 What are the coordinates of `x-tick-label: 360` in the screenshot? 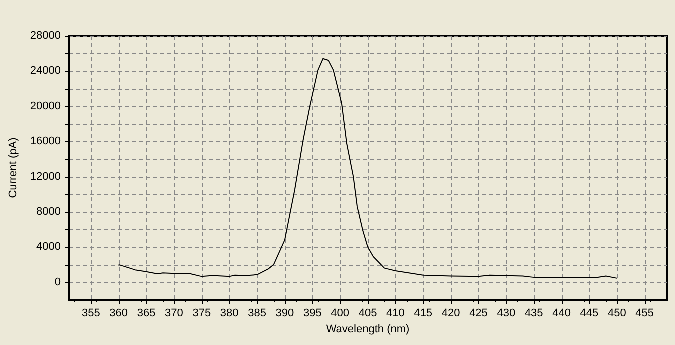 It's located at (119, 314).